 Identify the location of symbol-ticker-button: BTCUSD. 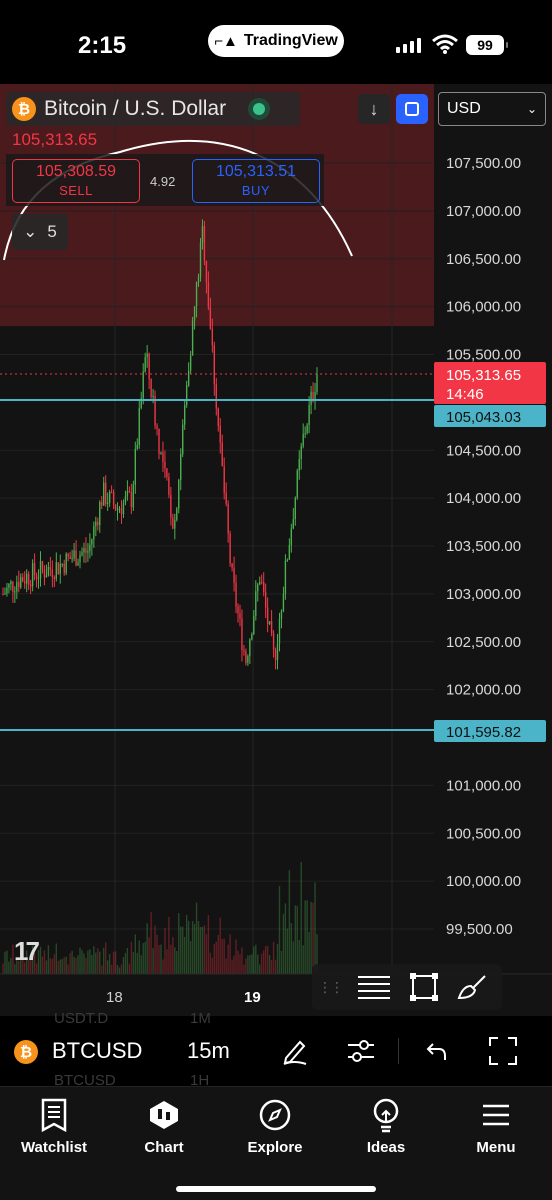
(97, 1050).